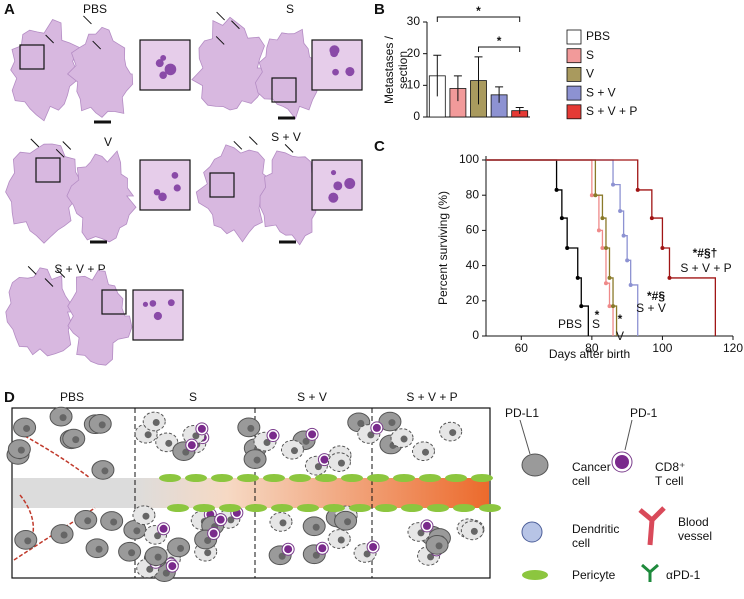 This screenshot has height=599, width=744. Describe the element at coordinates (379, 146) in the screenshot. I see `panel-label: C` at that location.